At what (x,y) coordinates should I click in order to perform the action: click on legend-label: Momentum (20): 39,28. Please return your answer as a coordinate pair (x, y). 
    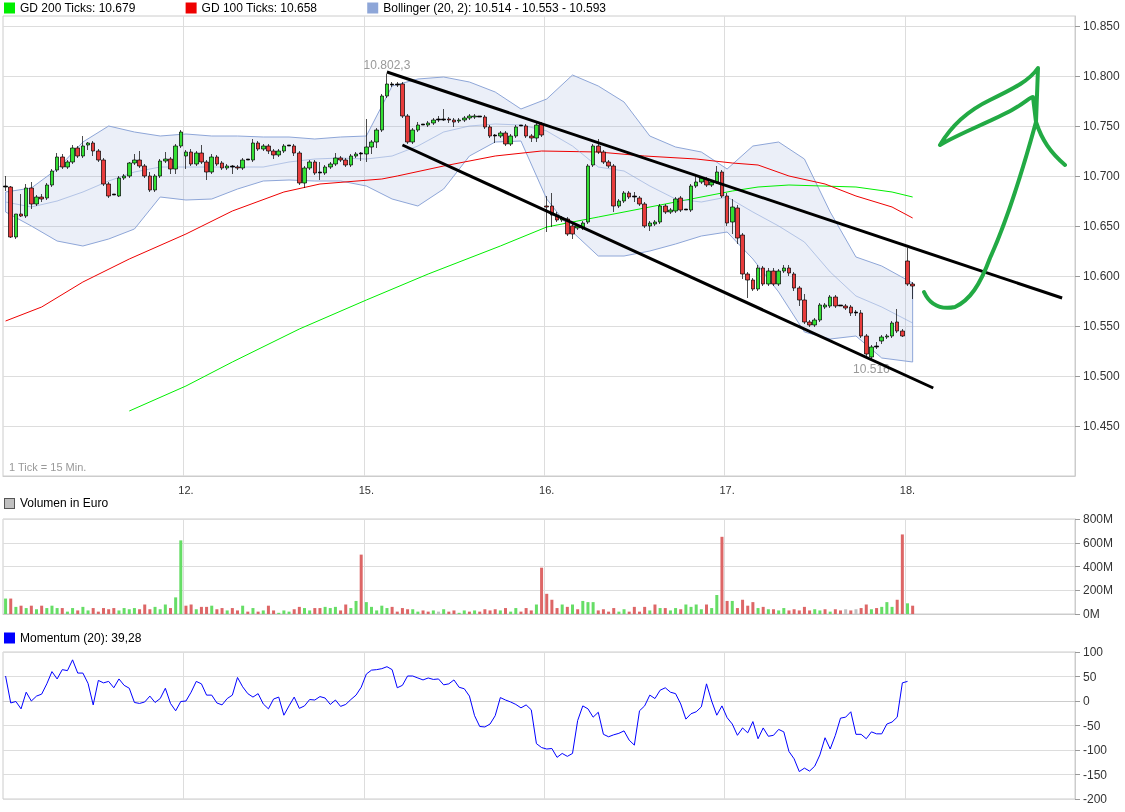
    Looking at the image, I should click on (81, 638).